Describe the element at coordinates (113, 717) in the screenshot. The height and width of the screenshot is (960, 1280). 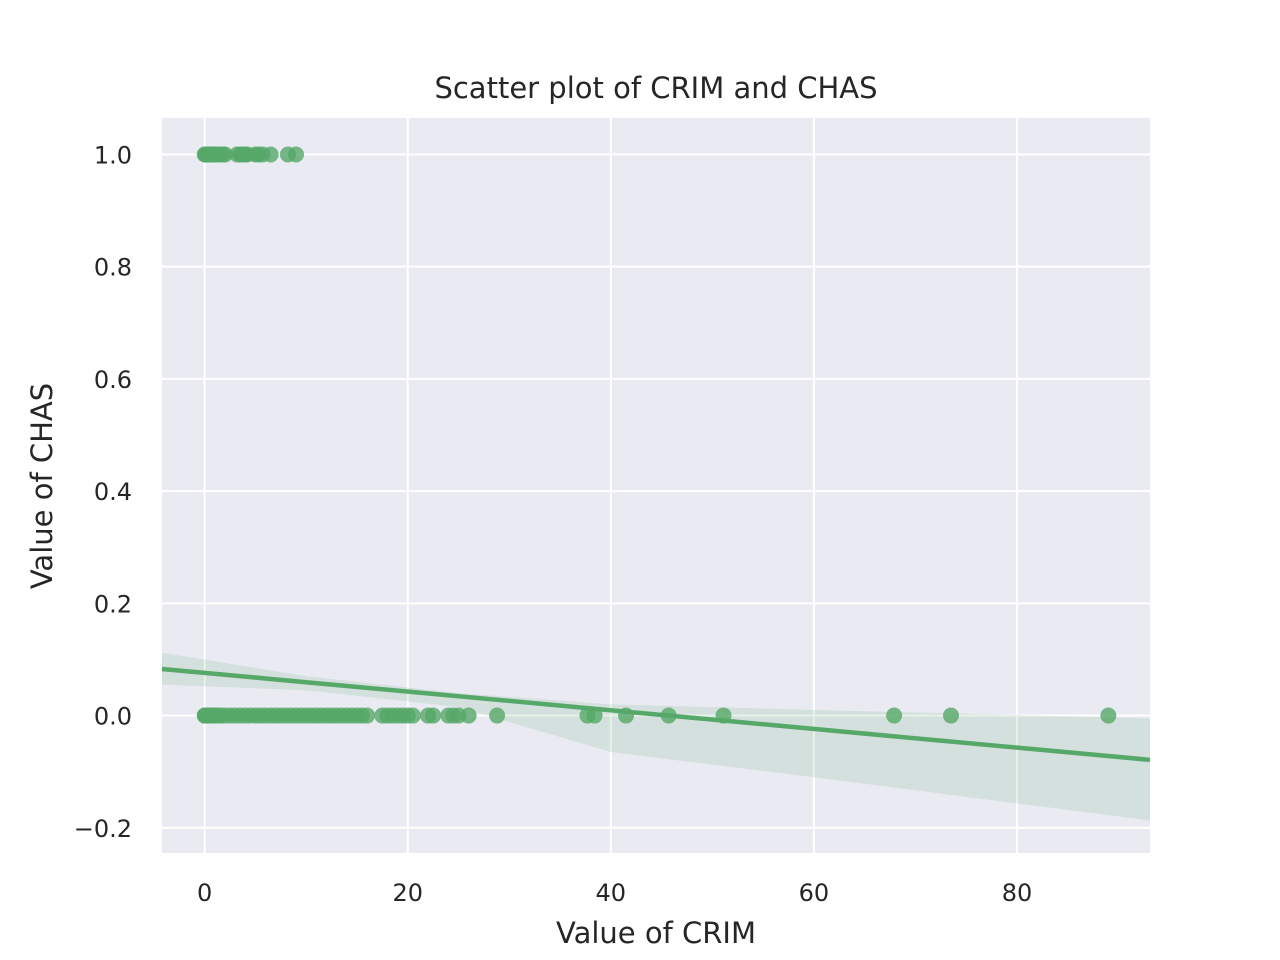
I see `y-tick-label: 0.0` at that location.